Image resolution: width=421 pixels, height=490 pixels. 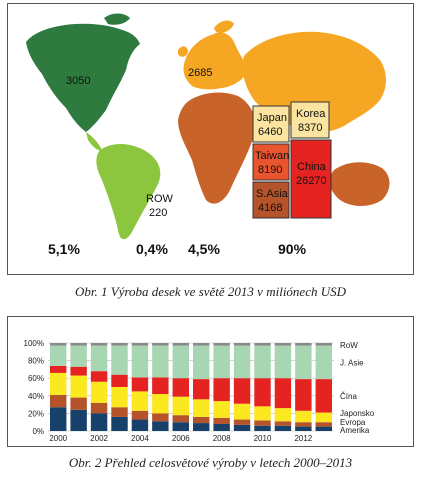 I want to click on south-america-region, so click(x=128, y=192).